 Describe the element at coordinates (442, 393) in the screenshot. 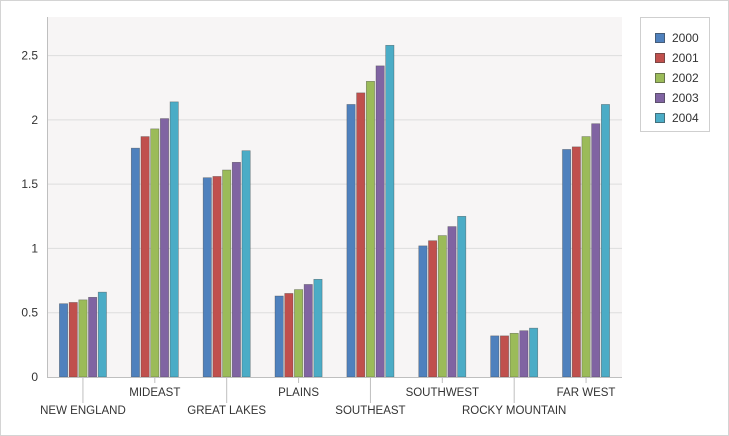

I see `x-tick-label: SOUTHWEST` at that location.